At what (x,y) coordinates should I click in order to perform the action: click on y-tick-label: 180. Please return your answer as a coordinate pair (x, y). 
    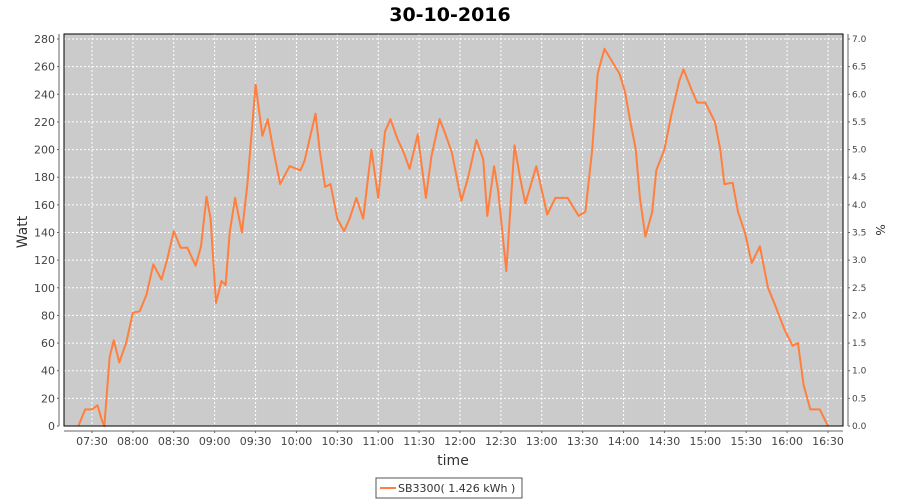
    Looking at the image, I should click on (44, 177).